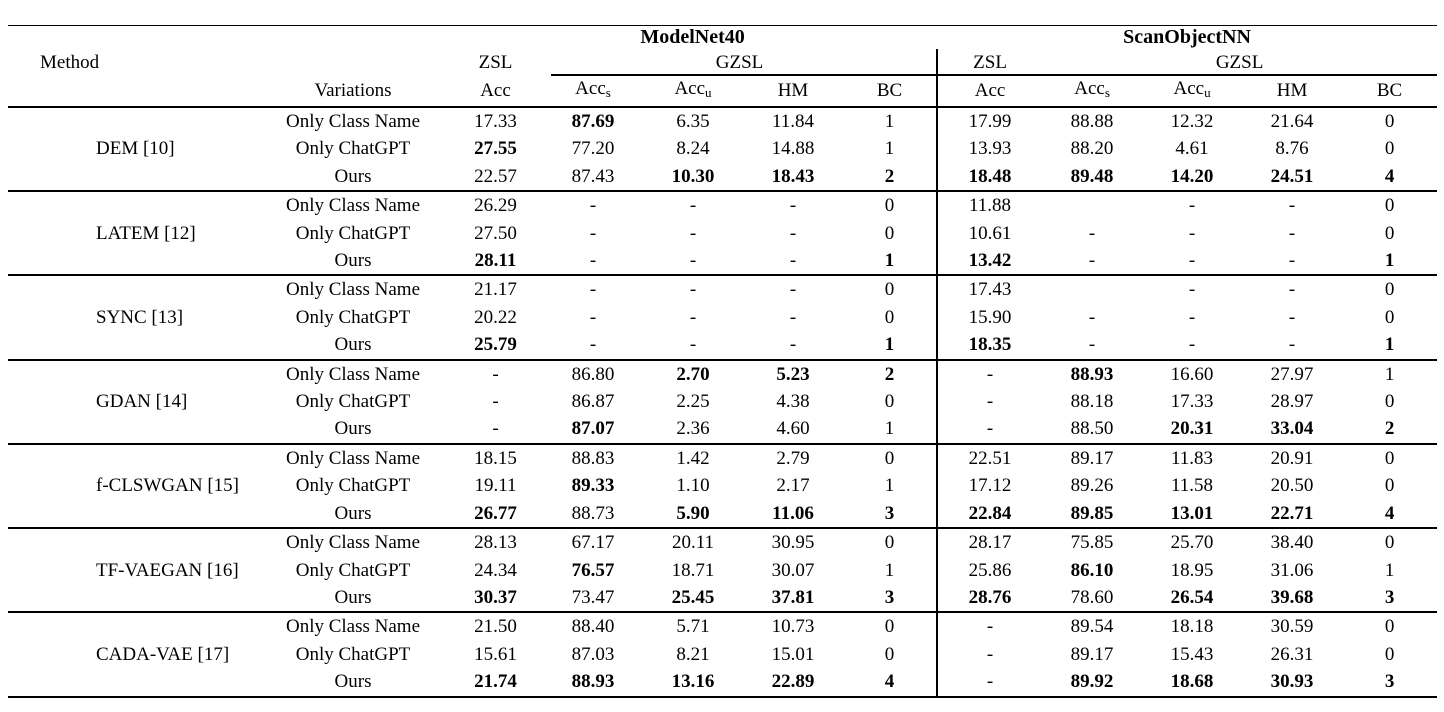 The width and height of the screenshot is (1444, 712). I want to click on value-cell: 21.17, so click(495, 290).